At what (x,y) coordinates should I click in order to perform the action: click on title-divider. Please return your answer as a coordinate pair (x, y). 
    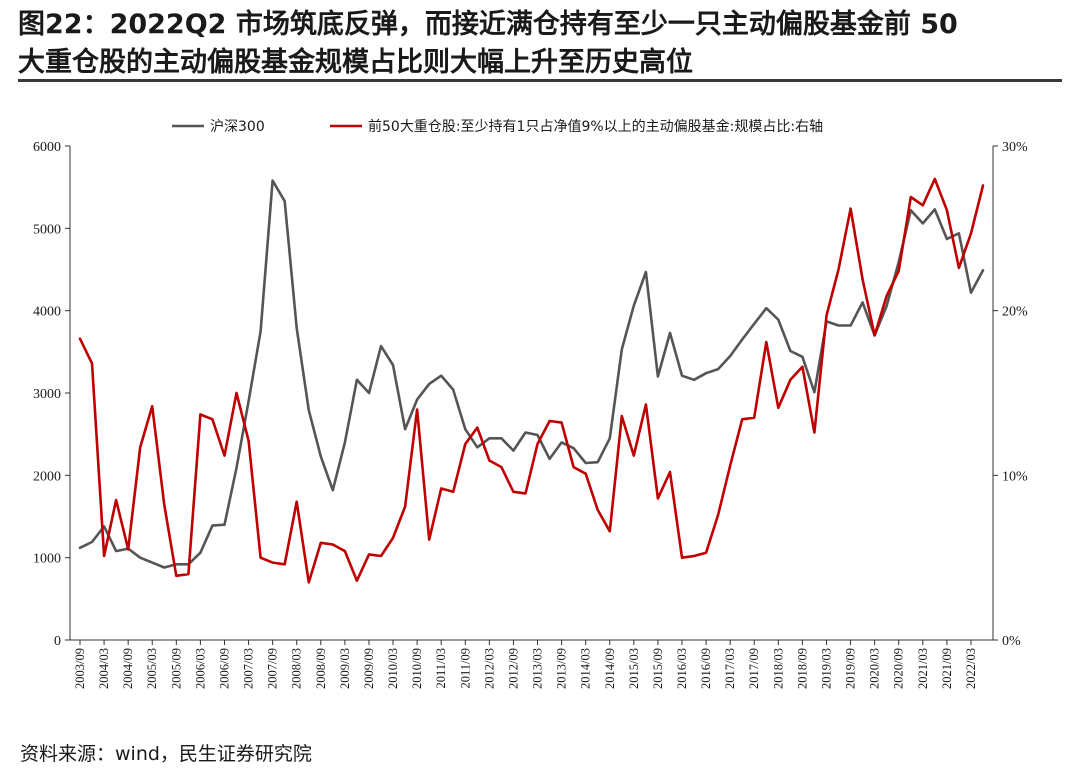
    Looking at the image, I should click on (540, 80).